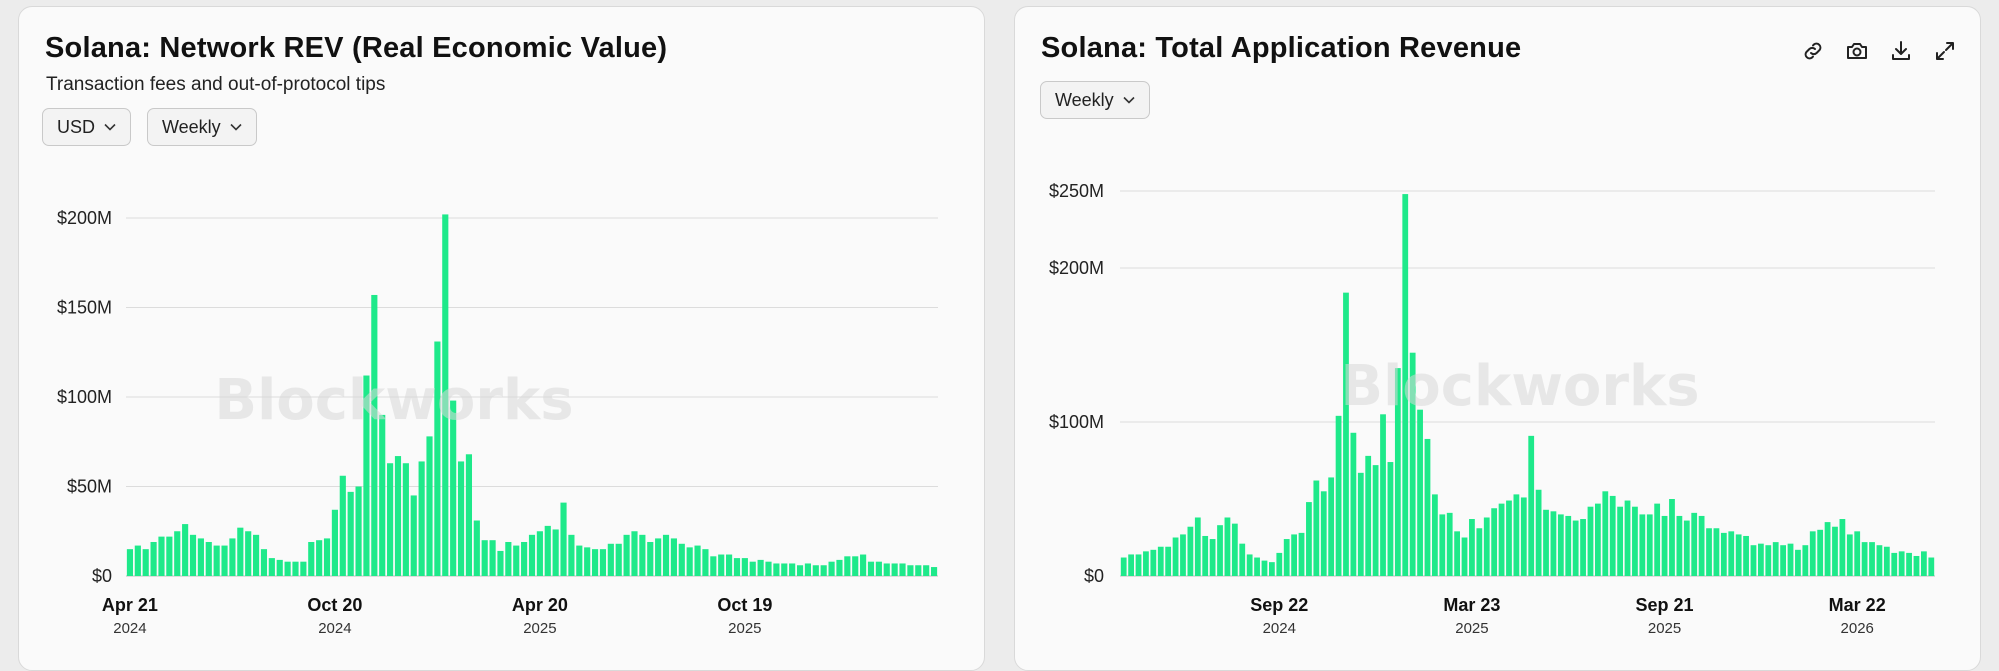 The width and height of the screenshot is (1999, 671). Describe the element at coordinates (1857, 51) in the screenshot. I see `camera-icon` at that location.